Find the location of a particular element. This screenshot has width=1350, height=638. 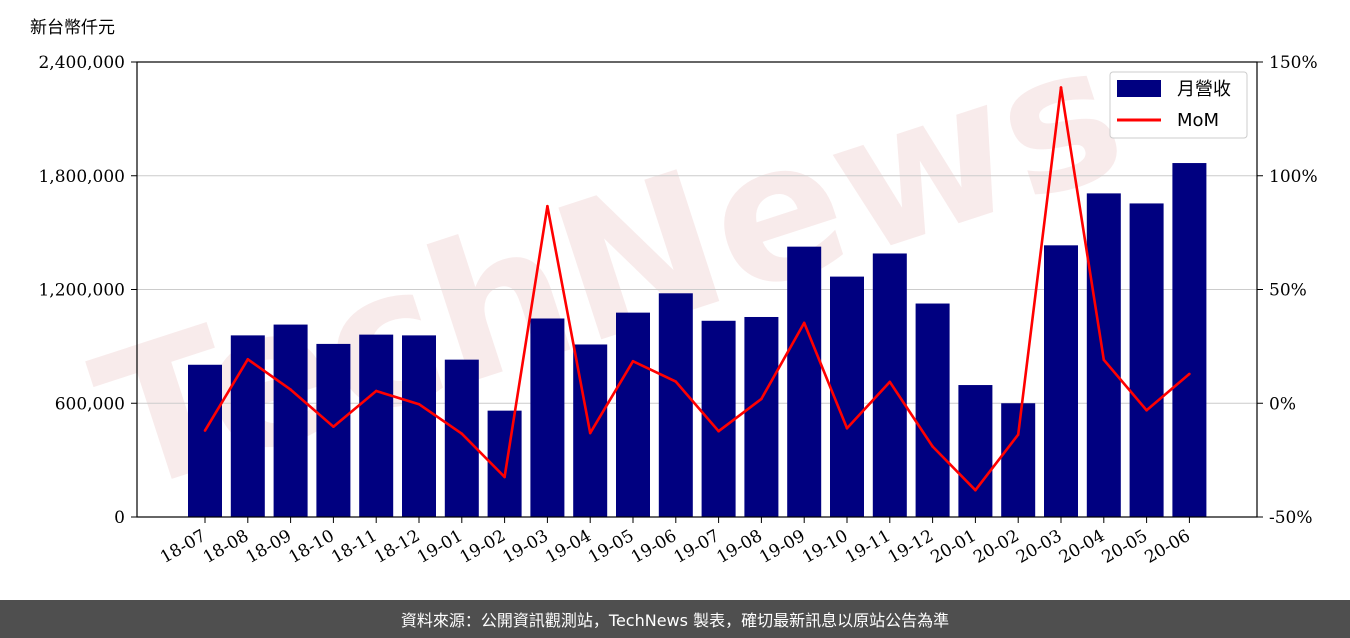

x-tick-label: 18-12 is located at coordinates (397, 547).